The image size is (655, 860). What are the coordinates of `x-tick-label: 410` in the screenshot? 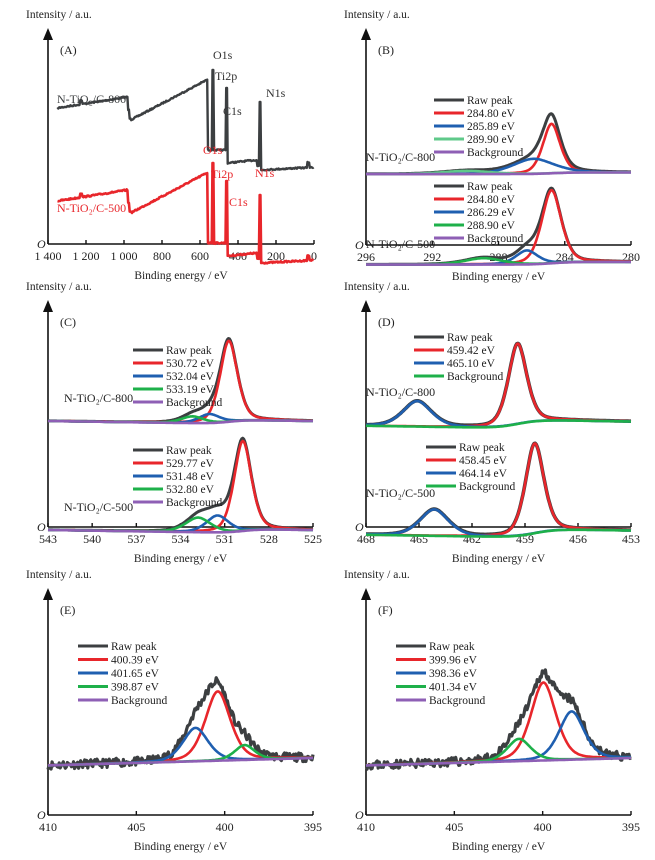 It's located at (48, 827).